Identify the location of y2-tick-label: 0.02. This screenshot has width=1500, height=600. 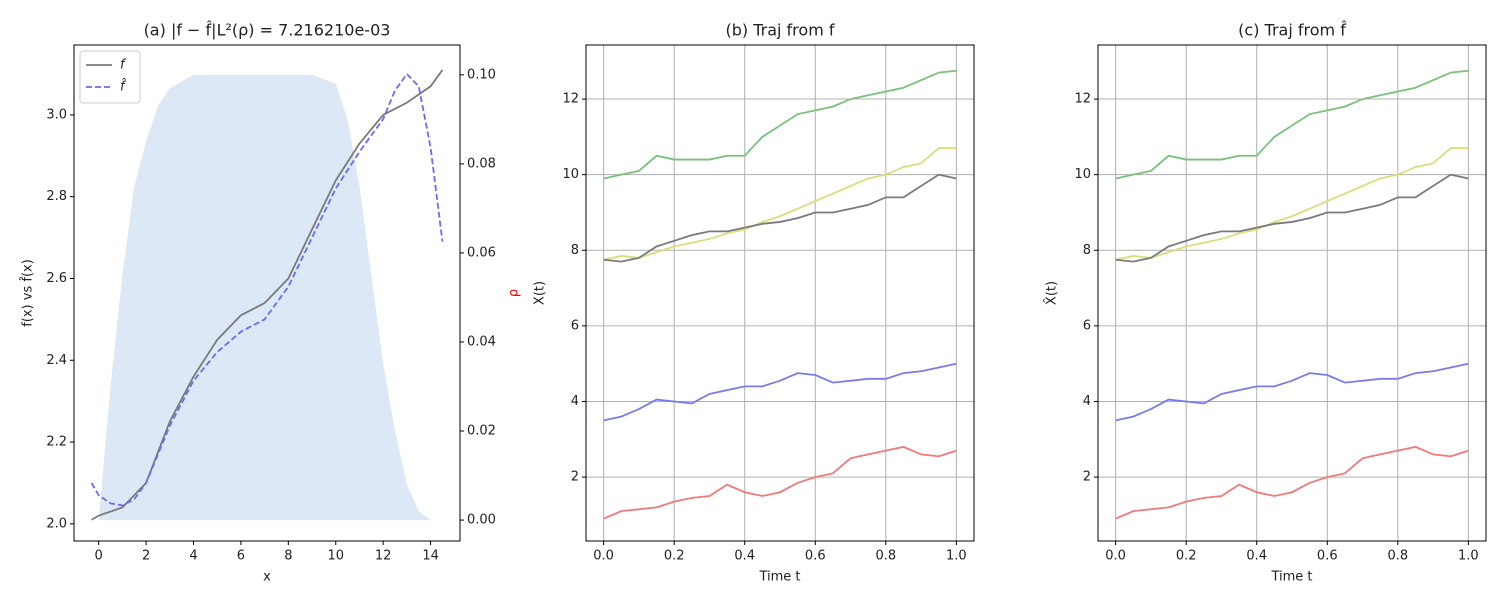
(481, 431).